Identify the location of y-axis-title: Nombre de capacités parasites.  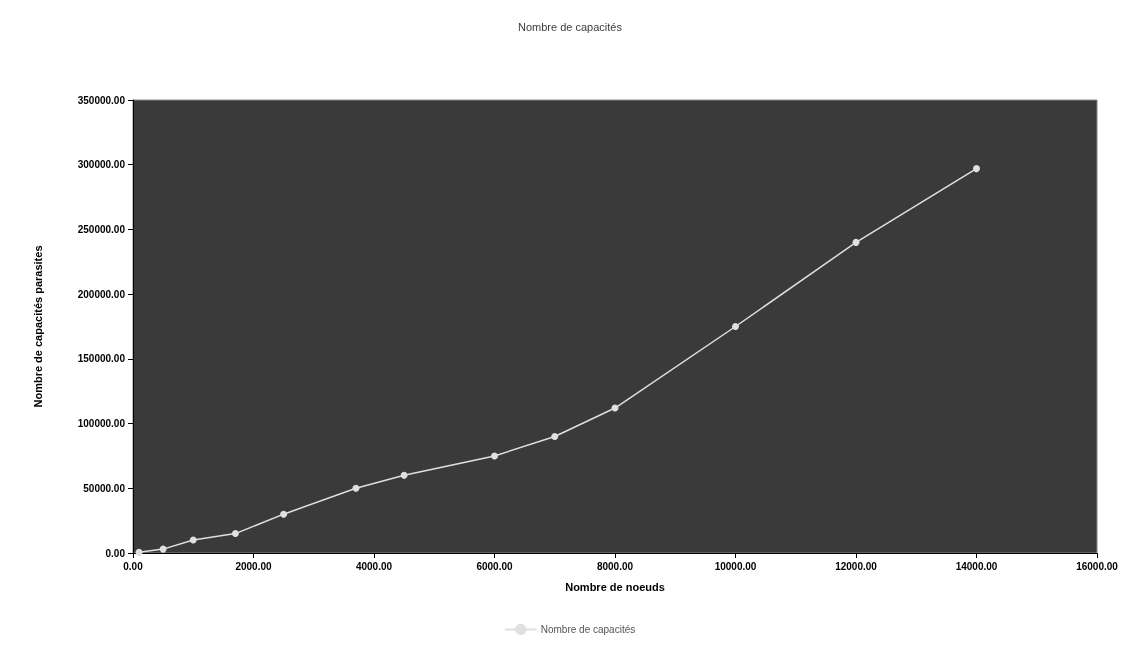
(37, 326).